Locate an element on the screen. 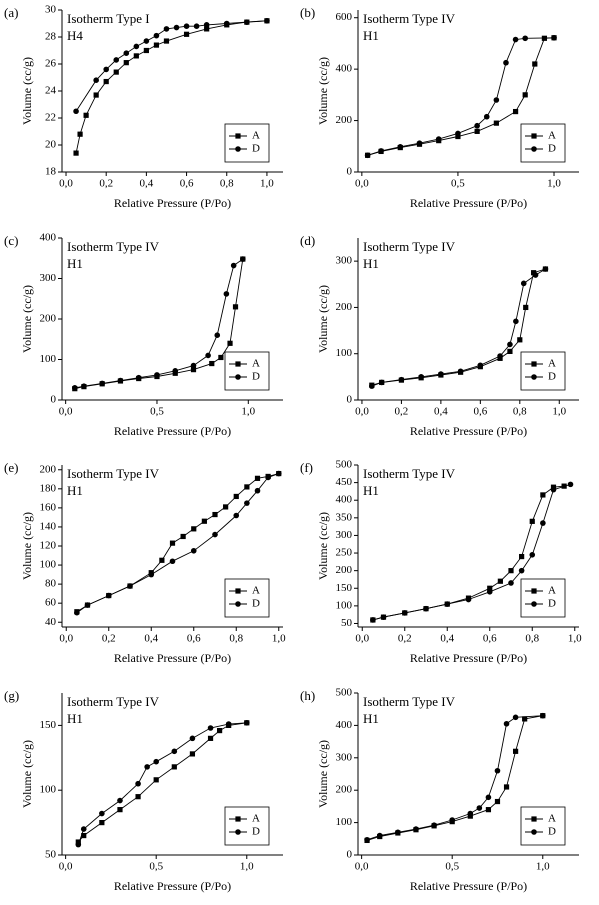  x-tick-label: 0,5 is located at coordinates (157, 412).